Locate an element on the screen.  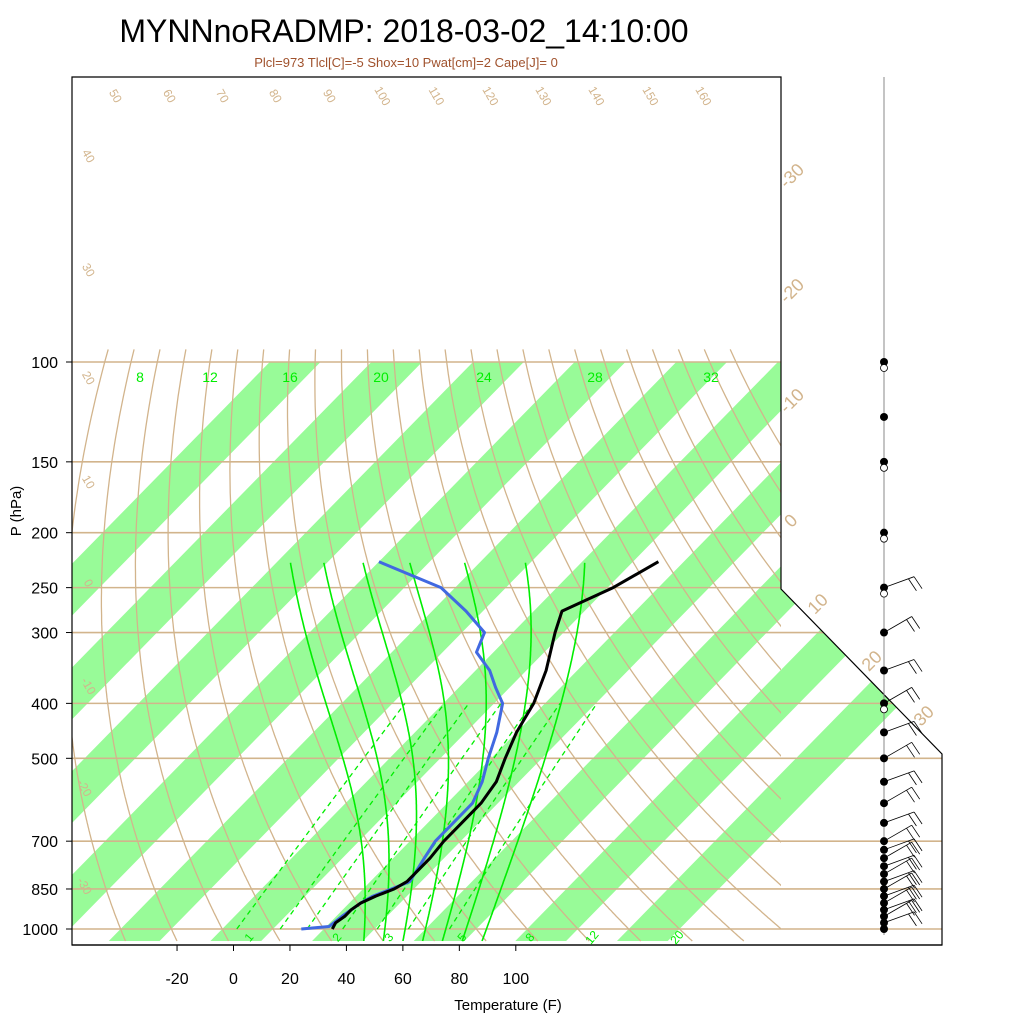
dry-adiabat-label: 100 is located at coordinates (382, 96).